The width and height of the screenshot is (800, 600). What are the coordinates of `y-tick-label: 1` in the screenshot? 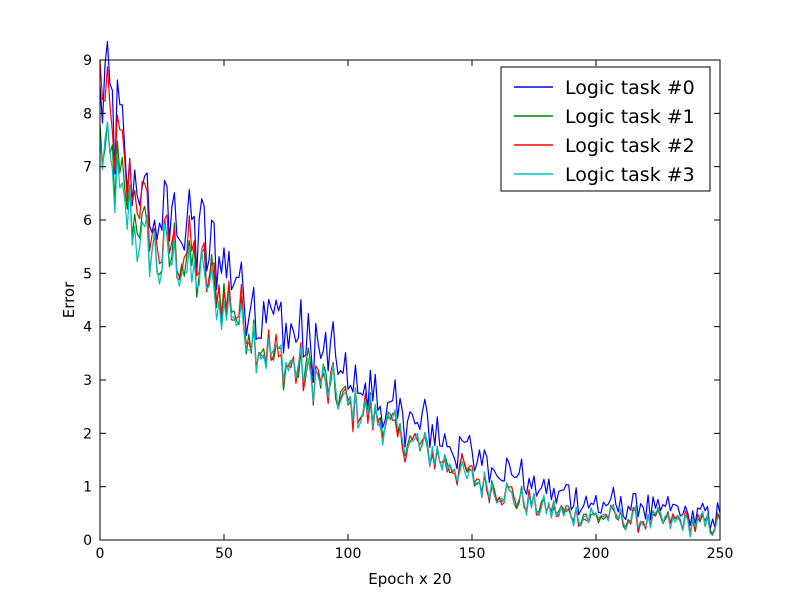 It's located at (87, 488).